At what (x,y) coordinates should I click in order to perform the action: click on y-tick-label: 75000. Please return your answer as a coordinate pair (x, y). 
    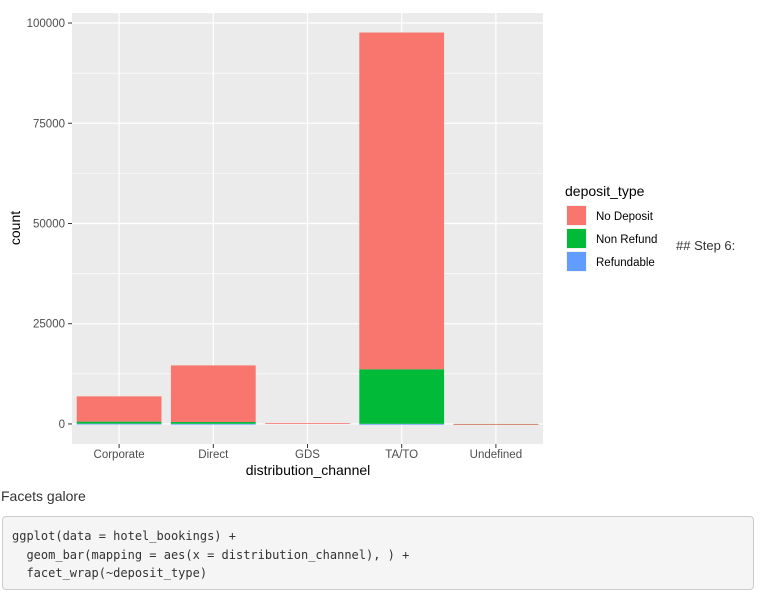
    Looking at the image, I should click on (49, 124).